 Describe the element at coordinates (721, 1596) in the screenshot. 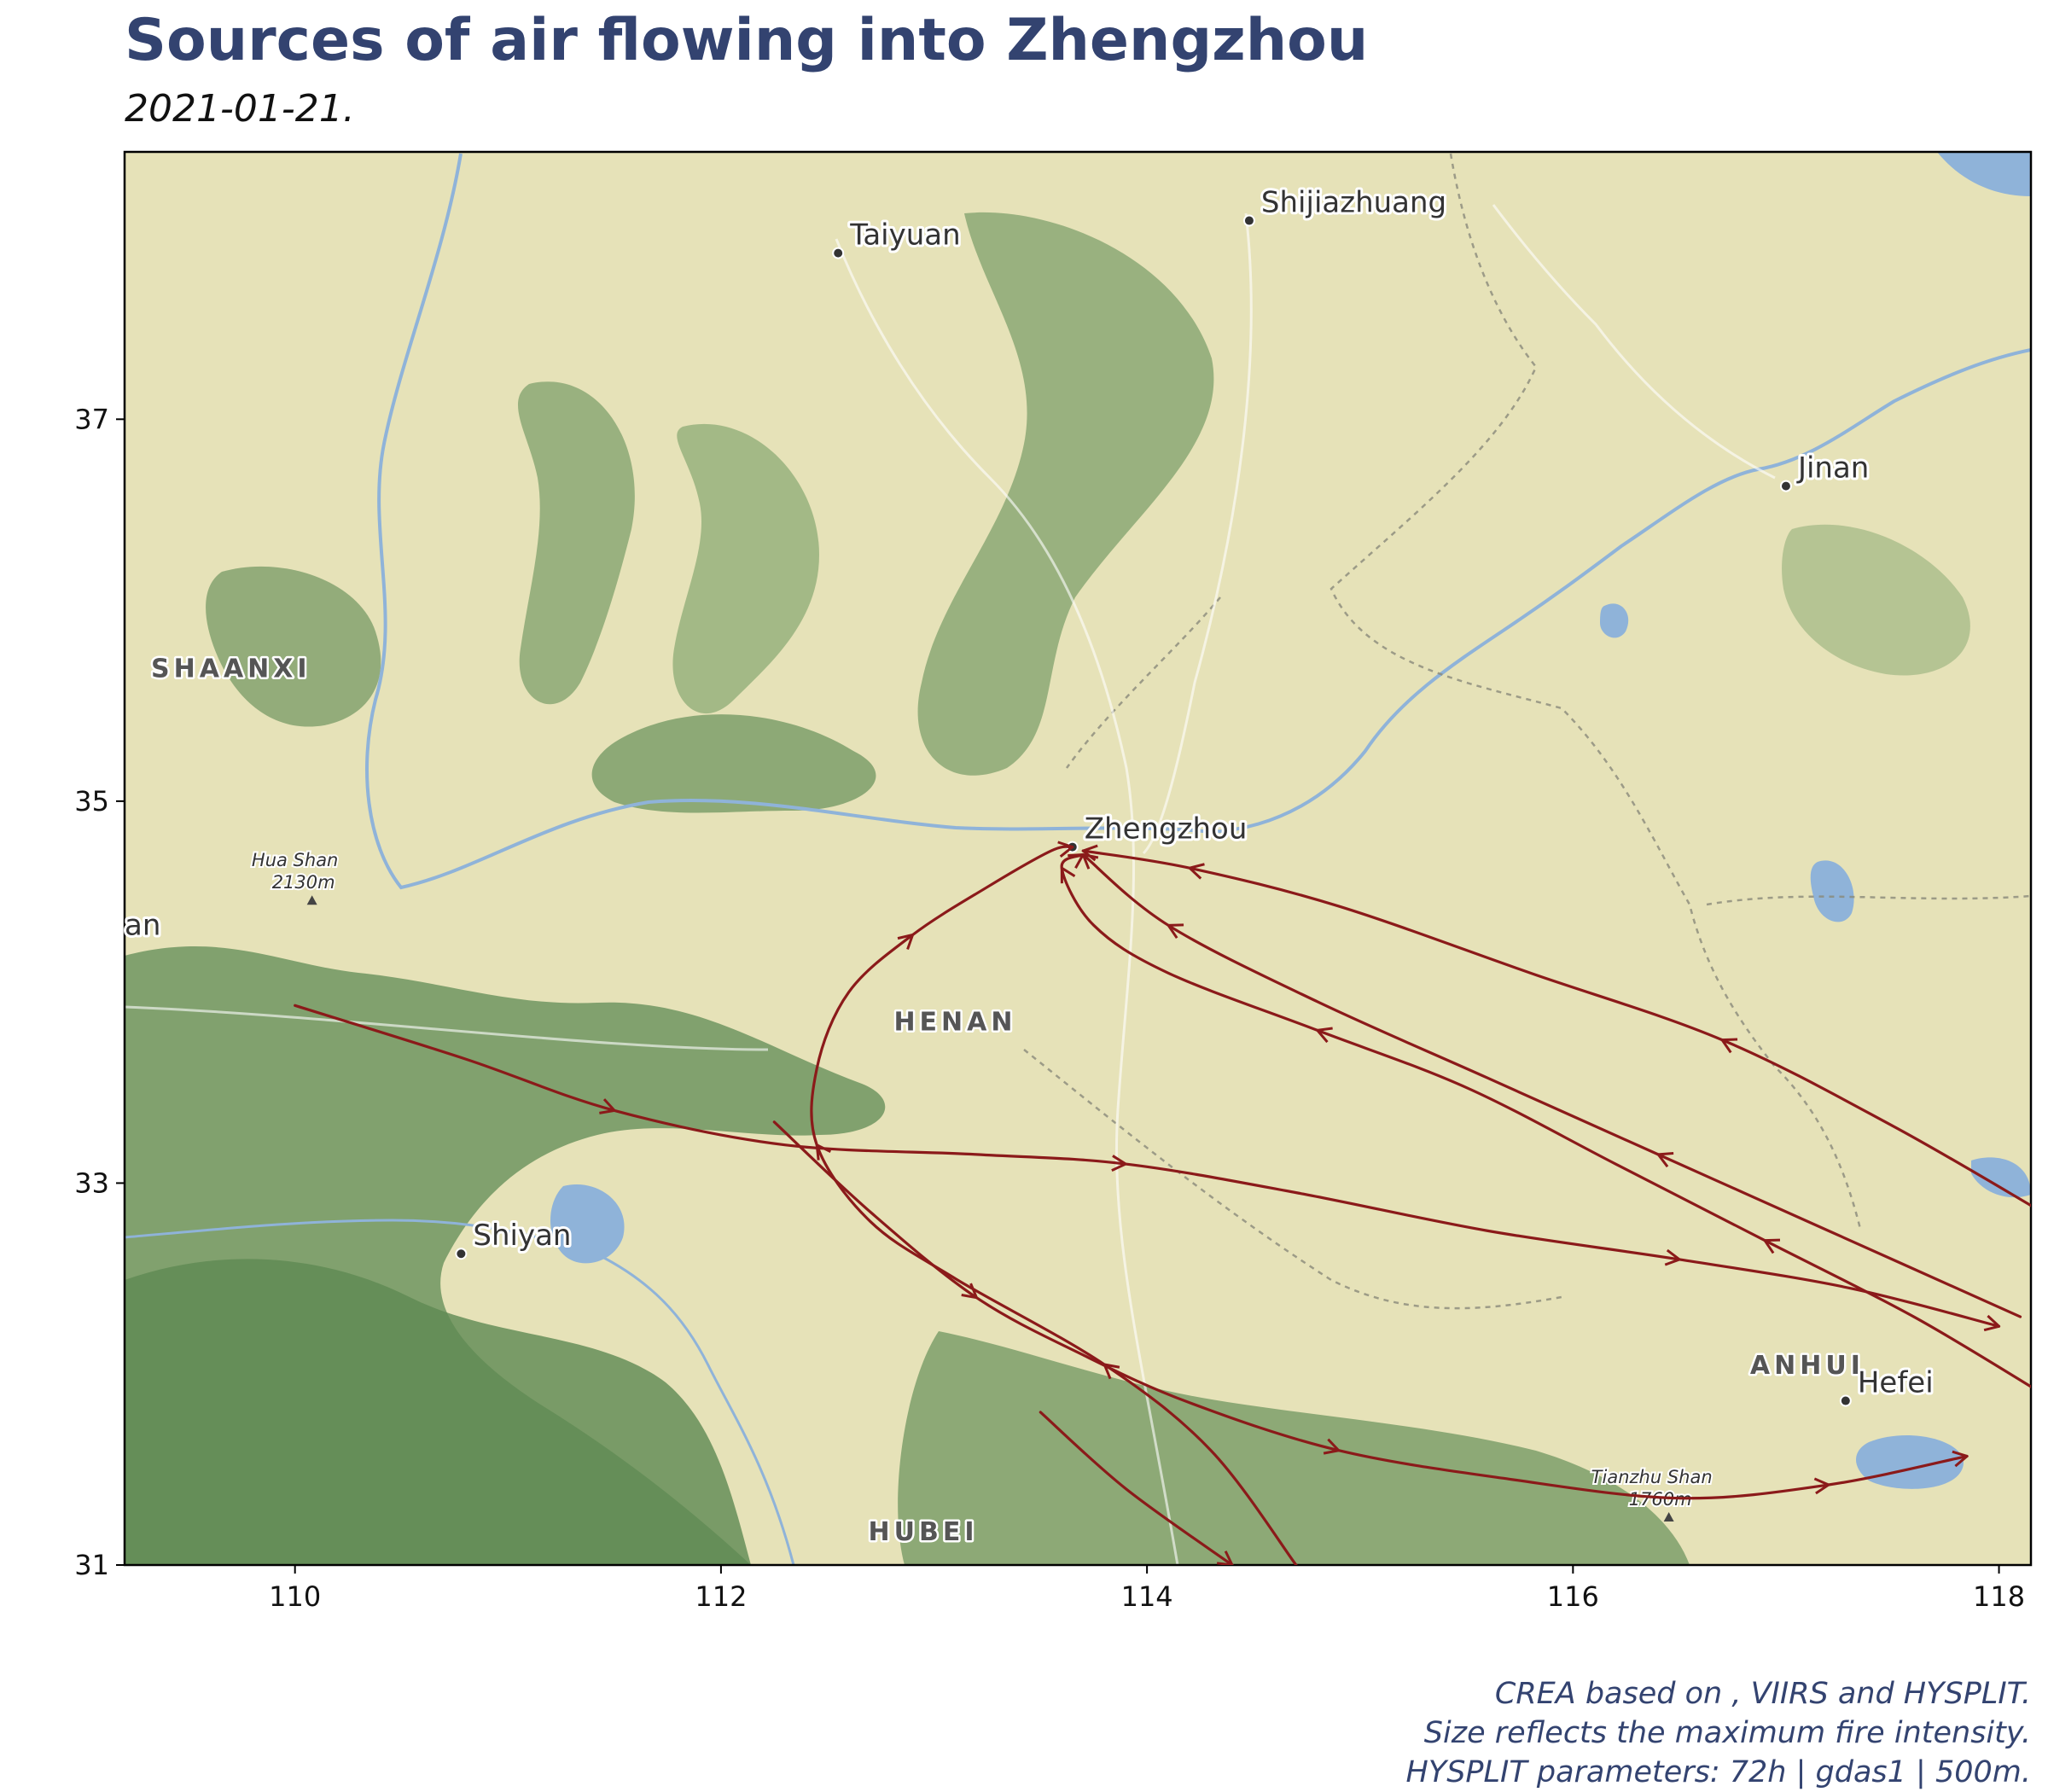

I see `x-tick-label: 112` at that location.